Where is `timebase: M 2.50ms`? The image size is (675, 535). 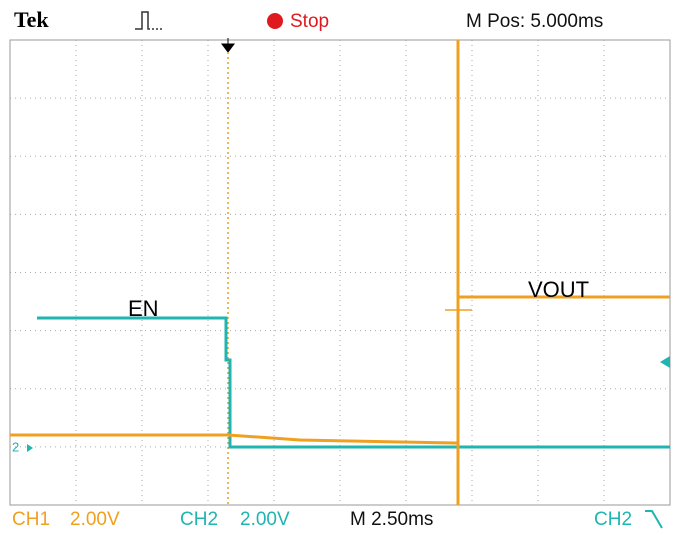
timebase: M 2.50ms is located at coordinates (391, 519).